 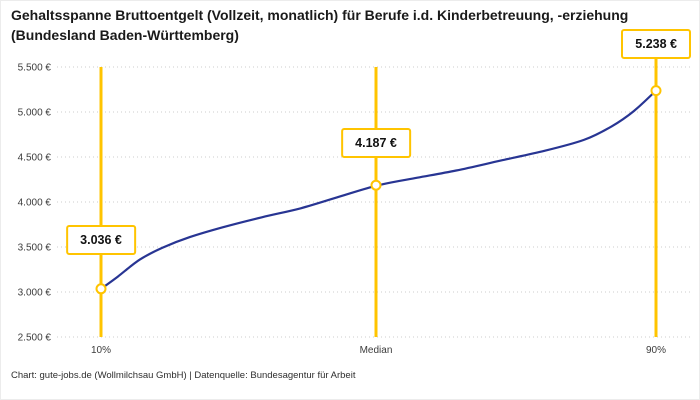 I want to click on y-tick-label: 3.500 €, so click(x=35, y=248).